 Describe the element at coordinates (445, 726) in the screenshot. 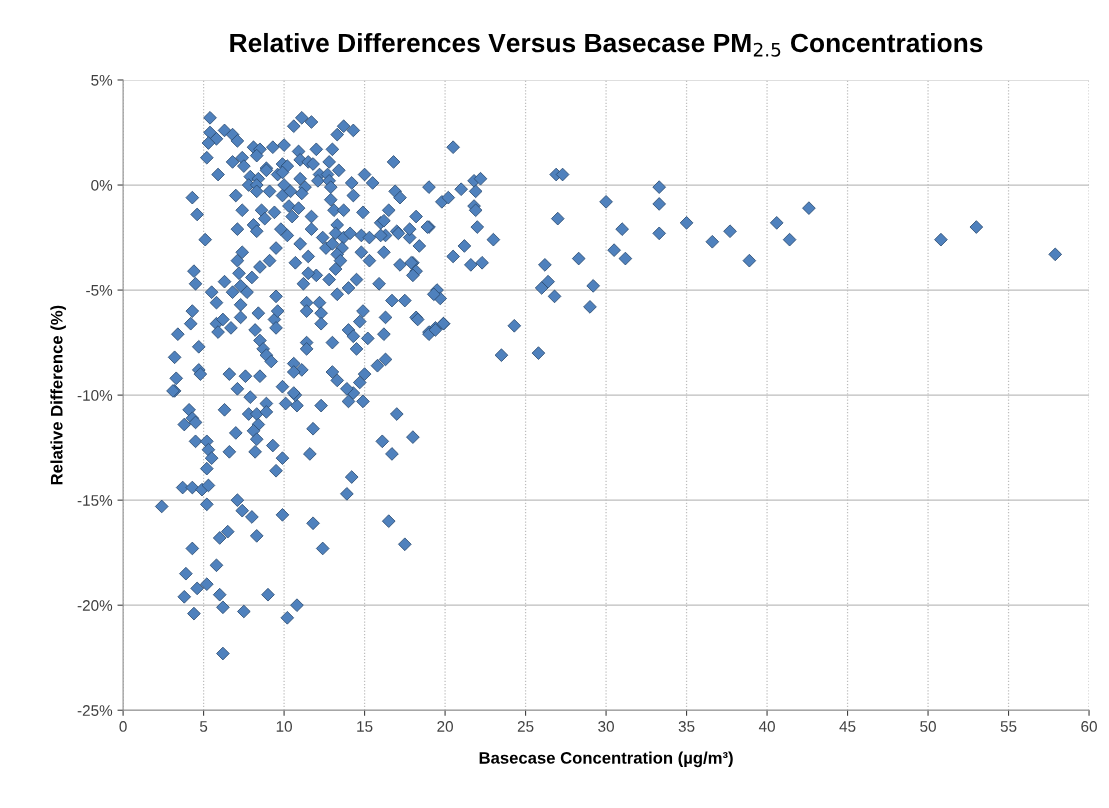

I see `x-tick-label: 20` at that location.